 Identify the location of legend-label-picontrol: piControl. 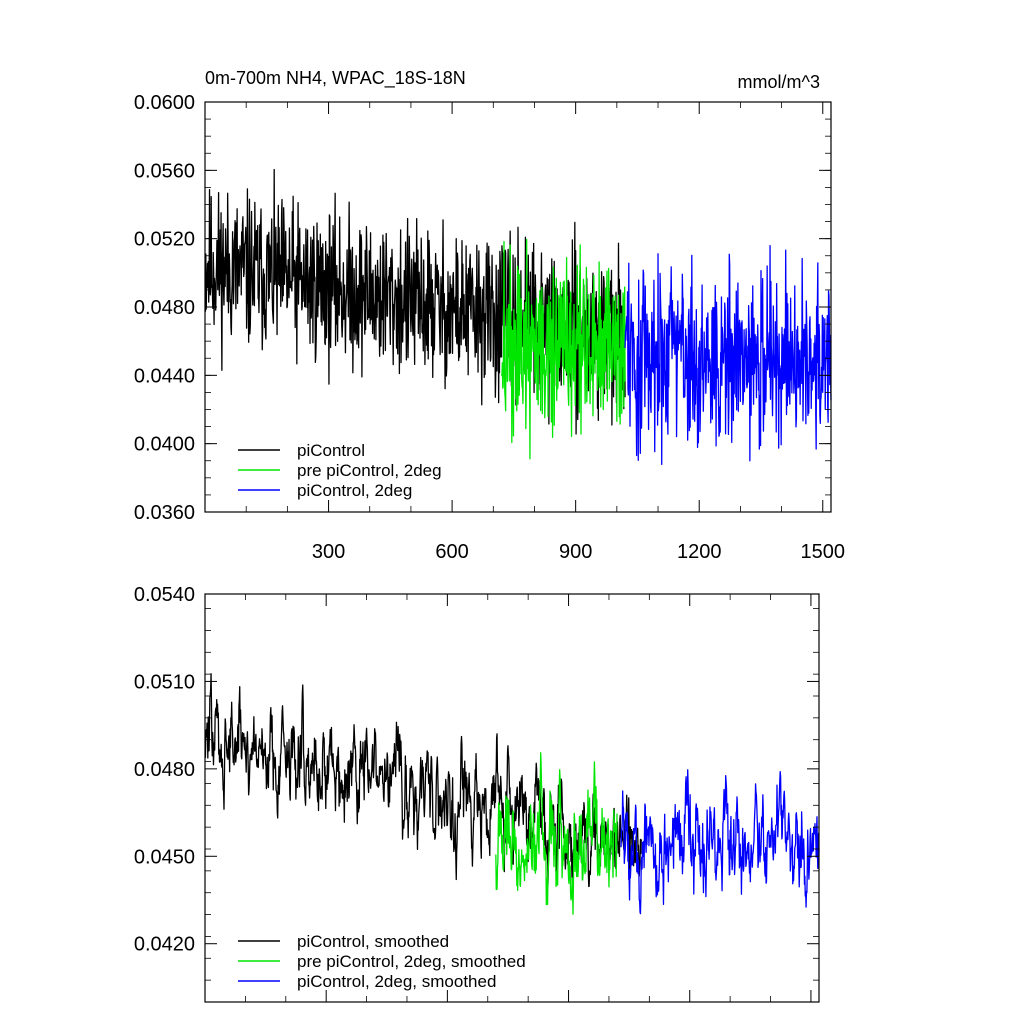
(331, 450).